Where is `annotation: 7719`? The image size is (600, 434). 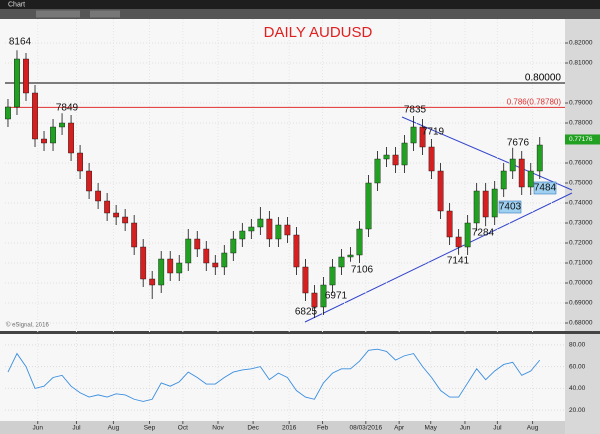 annotation: 7719 is located at coordinates (433, 132).